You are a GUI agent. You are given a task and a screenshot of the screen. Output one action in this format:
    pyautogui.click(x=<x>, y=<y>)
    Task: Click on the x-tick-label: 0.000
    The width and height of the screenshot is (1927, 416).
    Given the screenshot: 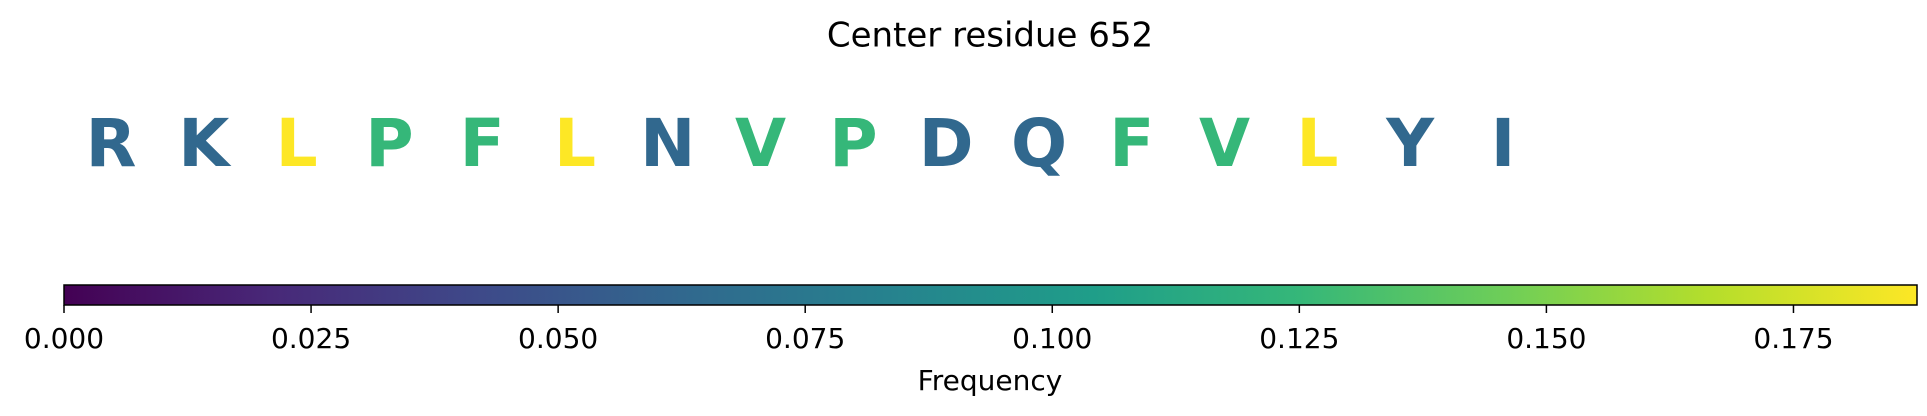 What is the action you would take?
    pyautogui.click(x=64, y=338)
    